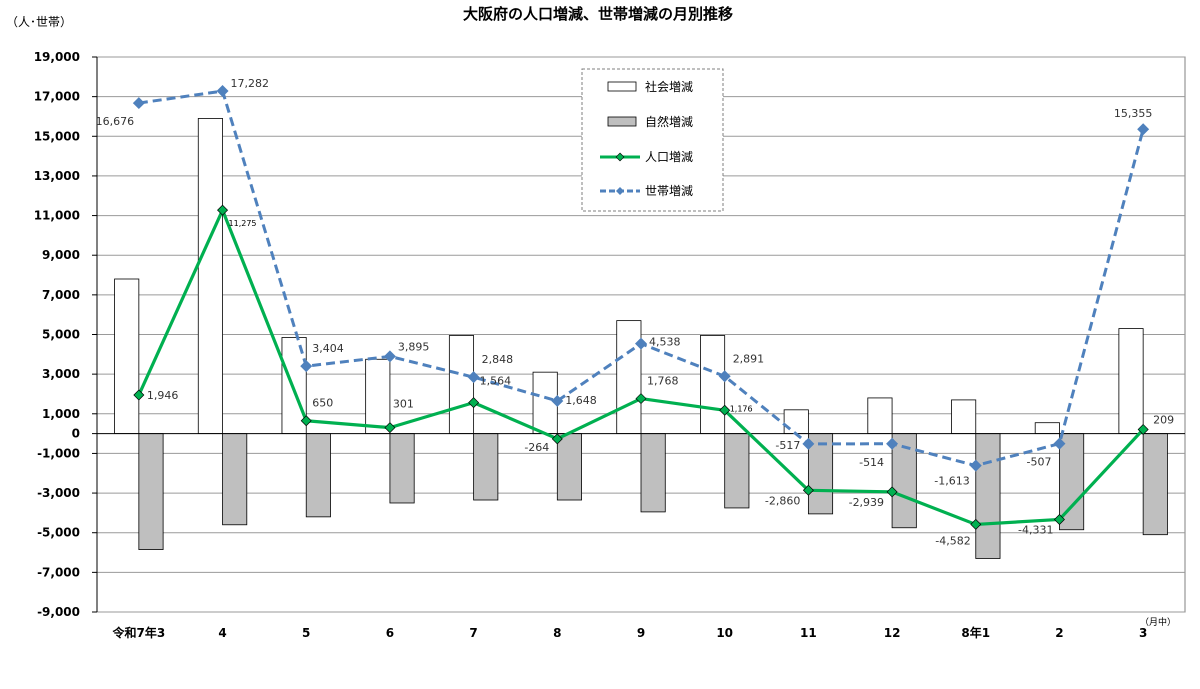  Describe the element at coordinates (536, 447) in the screenshot. I see `data-label-population: -264` at that location.